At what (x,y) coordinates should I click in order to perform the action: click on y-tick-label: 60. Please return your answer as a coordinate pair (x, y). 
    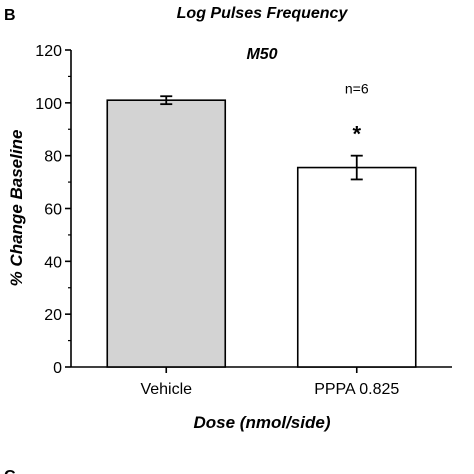
    Looking at the image, I should click on (53, 210).